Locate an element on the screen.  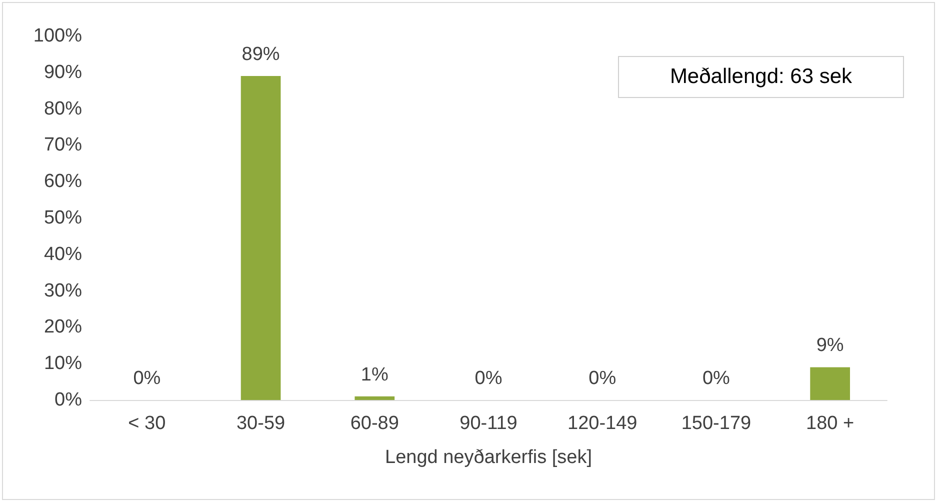
x-tick-label: 30-59 is located at coordinates (261, 423).